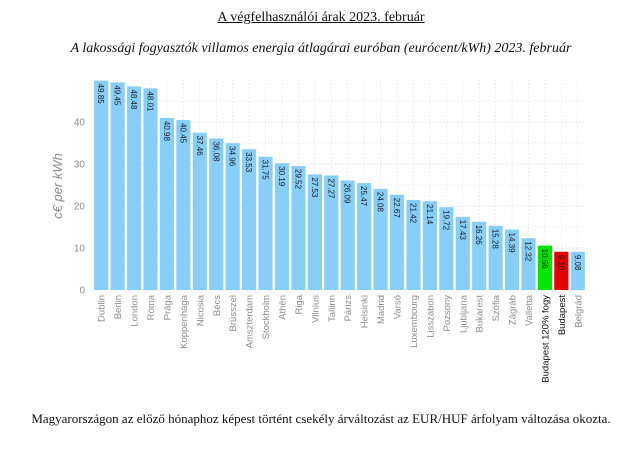 The height and width of the screenshot is (455, 642). I want to click on bar-value-label: 26.09, so click(347, 193).